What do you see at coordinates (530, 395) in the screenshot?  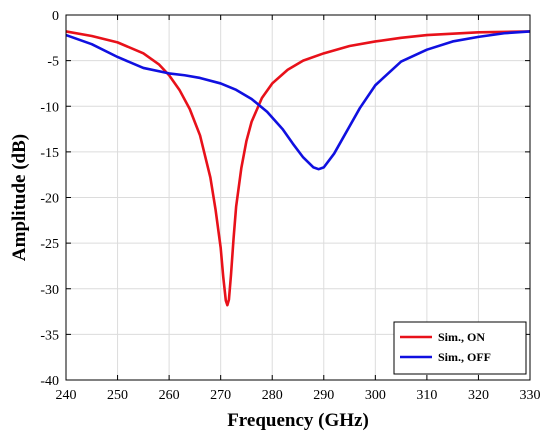 I see `x-tick-label: 330` at bounding box center [530, 395].